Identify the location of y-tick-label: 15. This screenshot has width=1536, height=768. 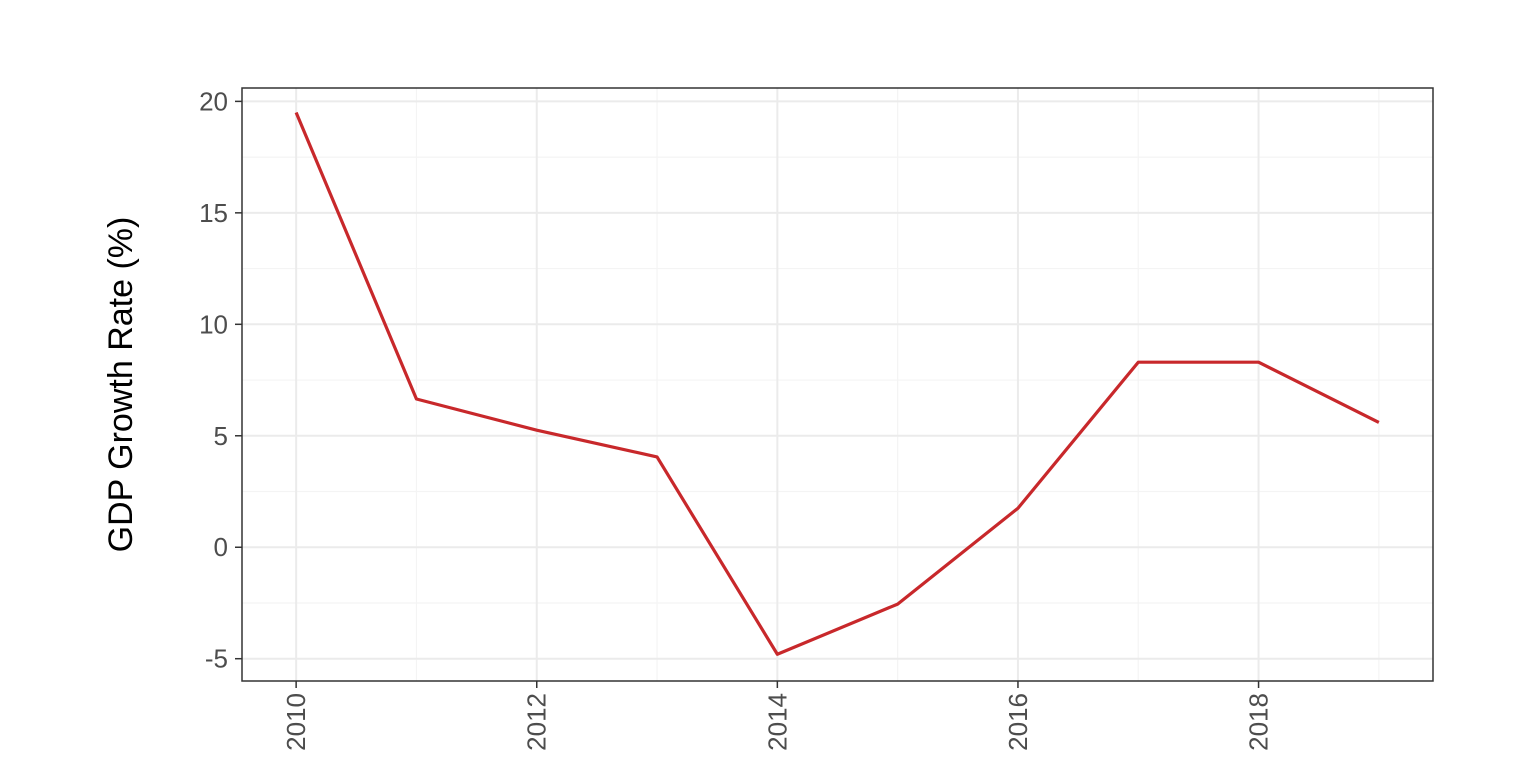
(213, 213).